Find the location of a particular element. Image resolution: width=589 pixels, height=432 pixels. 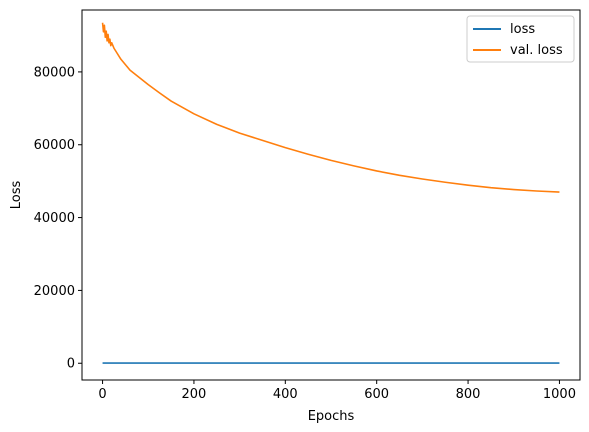

y-tick-label: 0 is located at coordinates (71, 364).